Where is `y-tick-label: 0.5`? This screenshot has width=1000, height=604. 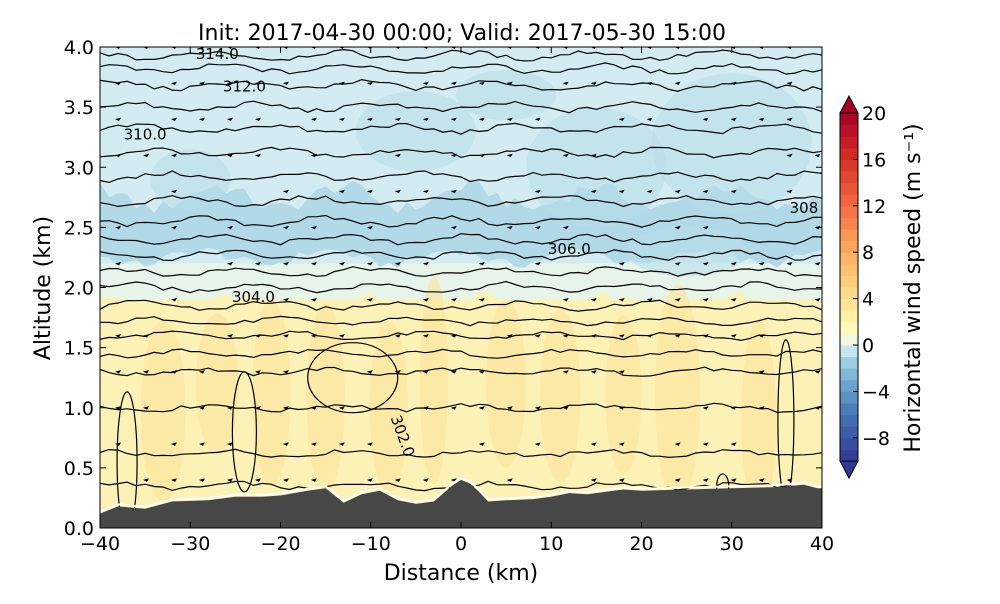 y-tick-label: 0.5 is located at coordinates (79, 469).